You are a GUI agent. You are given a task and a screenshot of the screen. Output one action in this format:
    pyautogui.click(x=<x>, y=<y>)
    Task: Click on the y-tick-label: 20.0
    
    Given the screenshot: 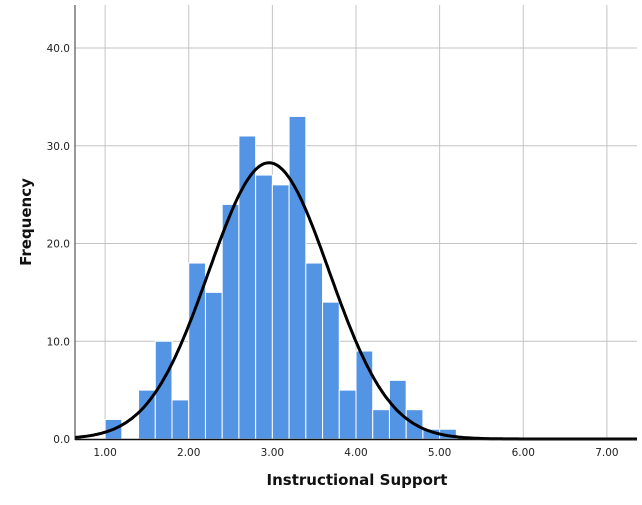 What is the action you would take?
    pyautogui.click(x=58, y=245)
    